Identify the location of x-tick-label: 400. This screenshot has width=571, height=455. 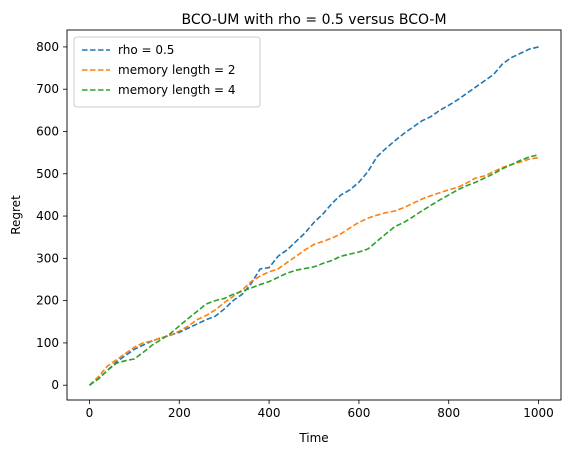
(269, 413).